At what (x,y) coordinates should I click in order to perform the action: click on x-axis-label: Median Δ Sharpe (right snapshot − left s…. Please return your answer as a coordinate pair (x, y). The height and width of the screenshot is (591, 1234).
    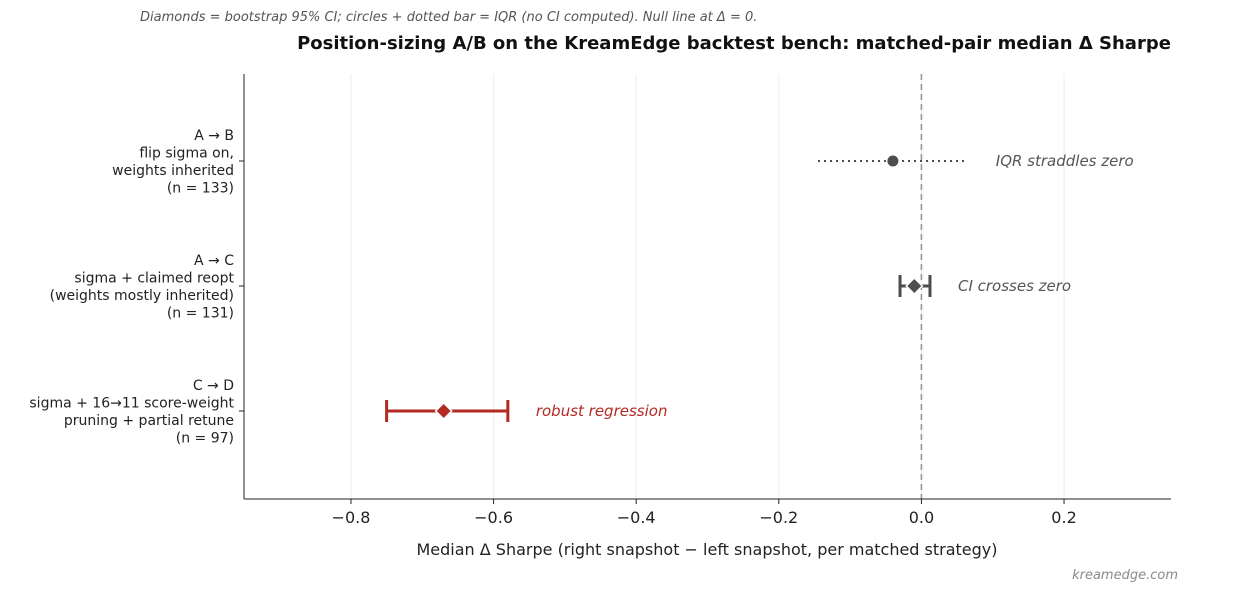
    Looking at the image, I should click on (706, 549).